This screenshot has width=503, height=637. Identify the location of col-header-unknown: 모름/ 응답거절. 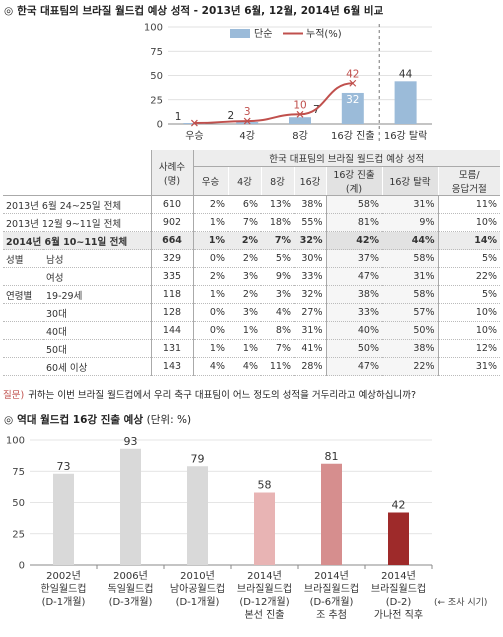
(469, 181).